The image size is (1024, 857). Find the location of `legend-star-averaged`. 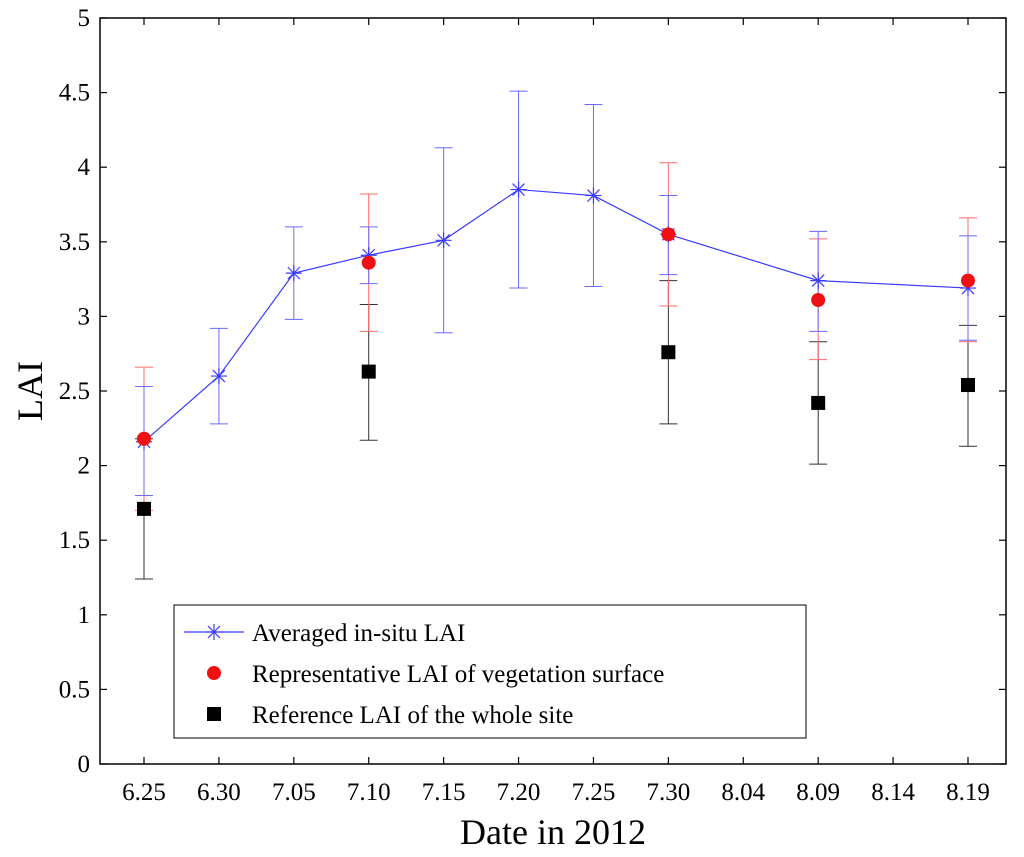

legend-star-averaged is located at coordinates (214, 632).